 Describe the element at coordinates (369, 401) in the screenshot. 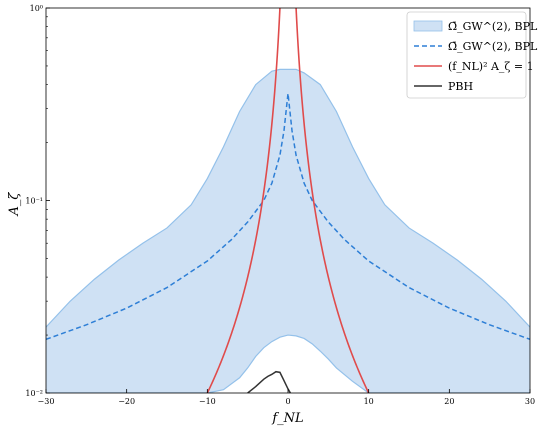

I see `x-tick-label: 10` at that location.